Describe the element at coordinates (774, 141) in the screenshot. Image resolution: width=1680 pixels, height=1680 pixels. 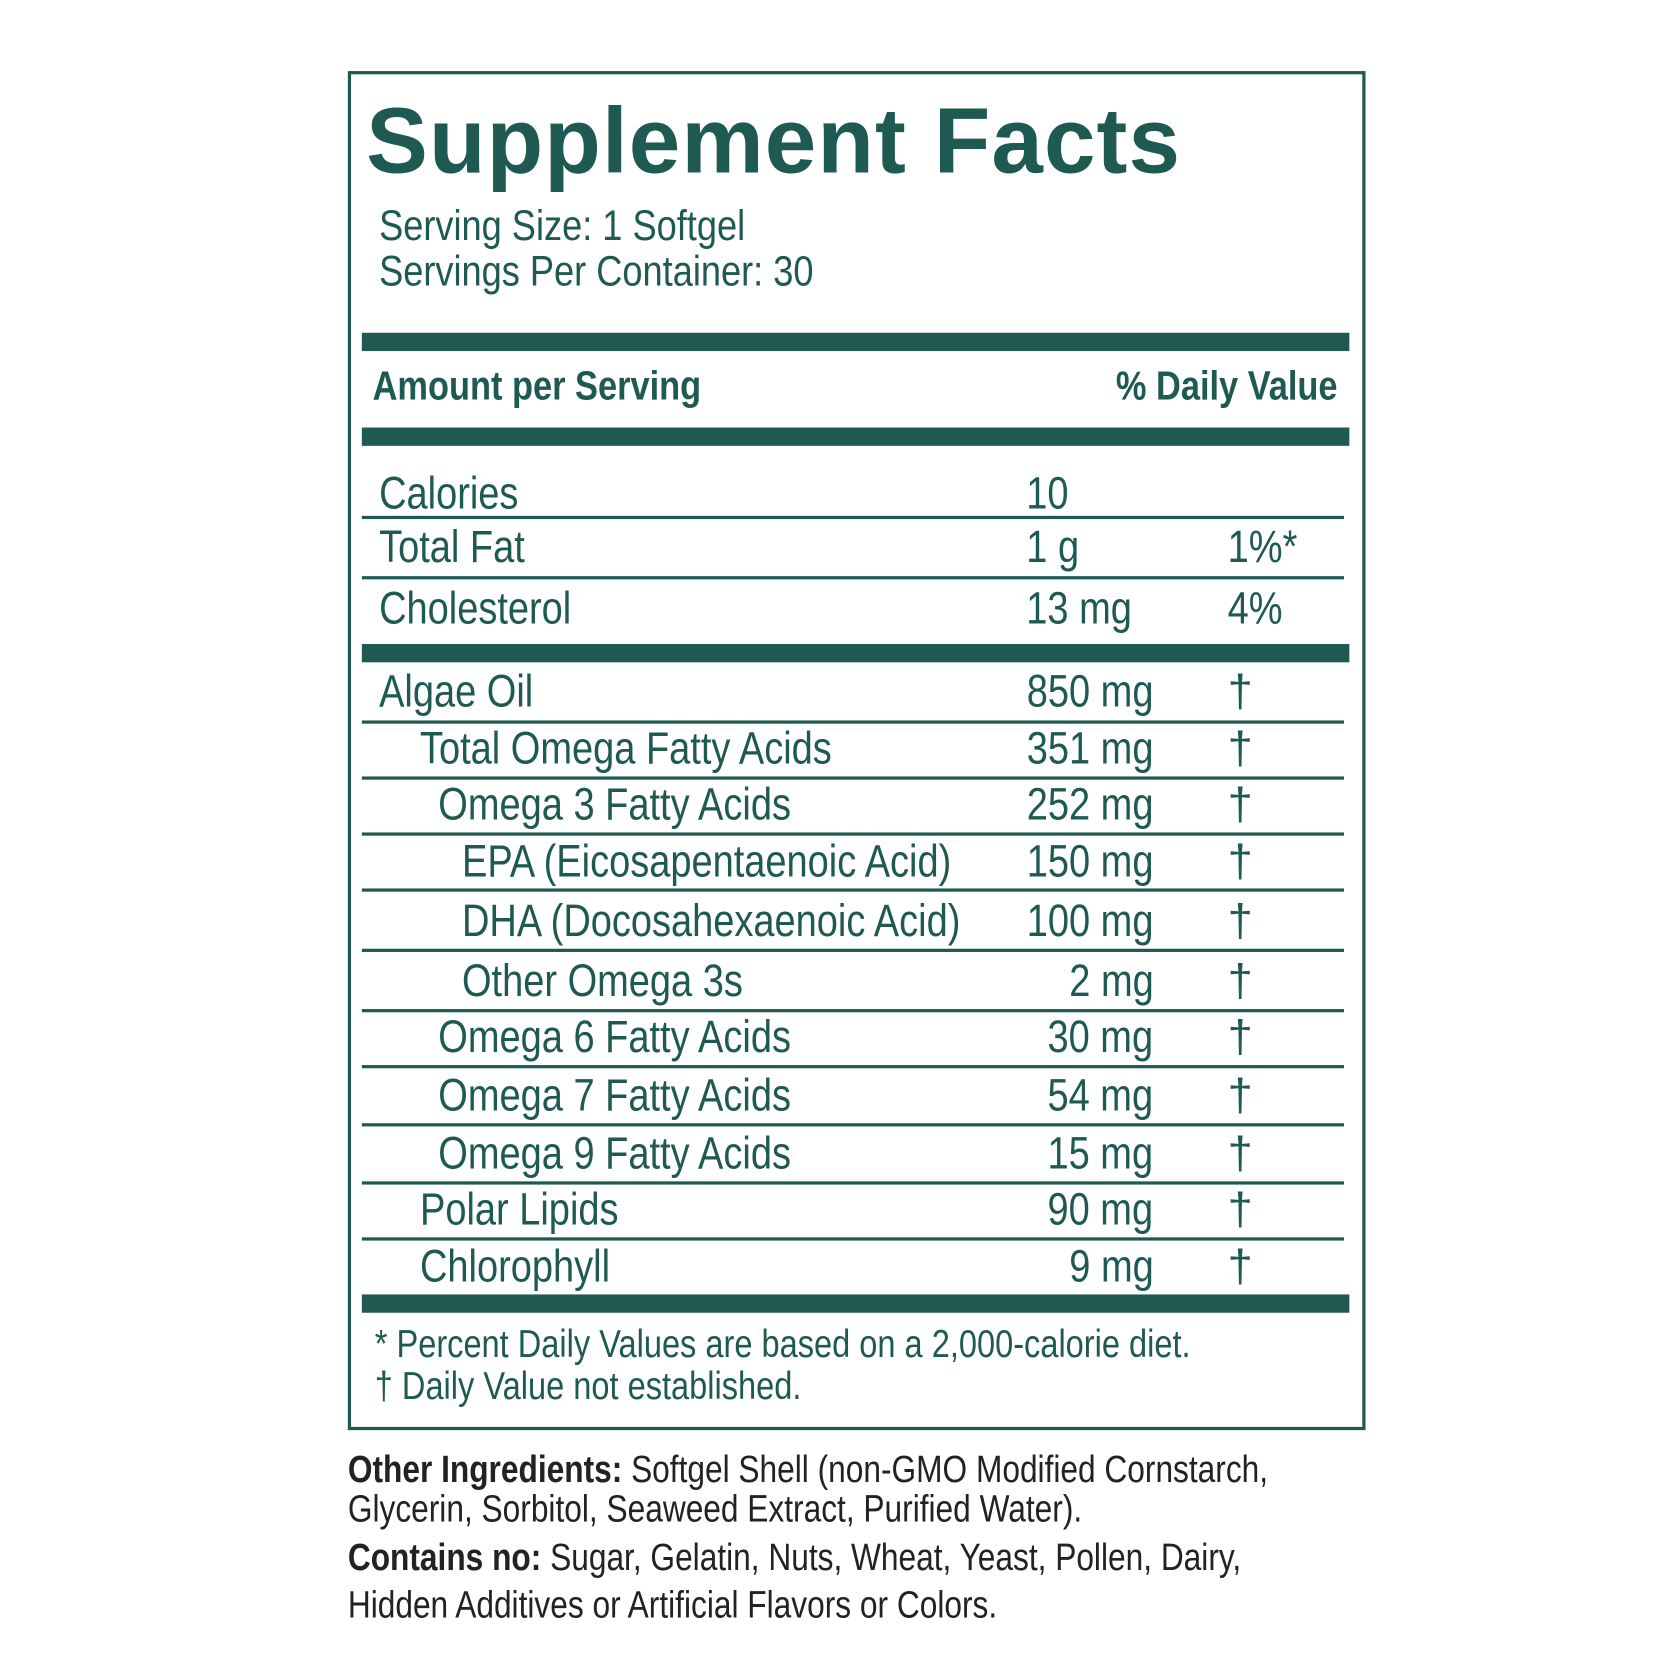
I see `panel-title: Supplement Facts` at that location.